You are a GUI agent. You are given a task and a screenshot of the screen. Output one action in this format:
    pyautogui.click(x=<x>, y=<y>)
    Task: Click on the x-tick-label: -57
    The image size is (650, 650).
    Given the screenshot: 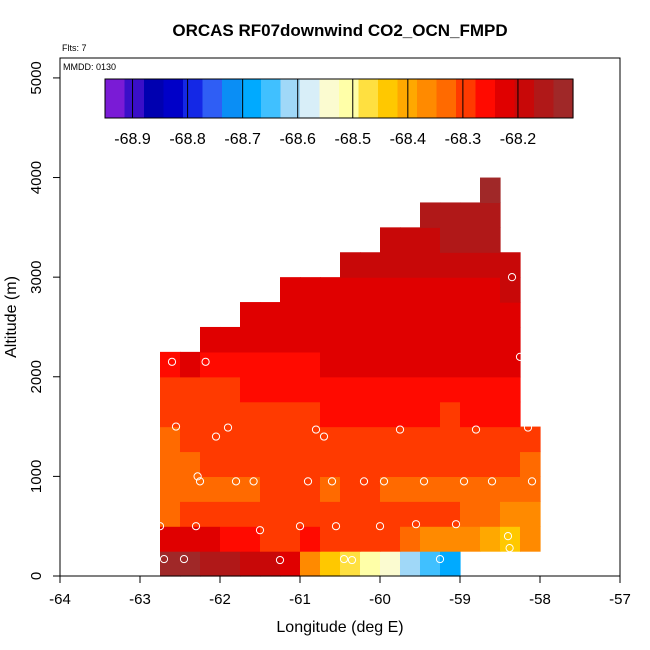 What is the action you would take?
    pyautogui.click(x=620, y=599)
    